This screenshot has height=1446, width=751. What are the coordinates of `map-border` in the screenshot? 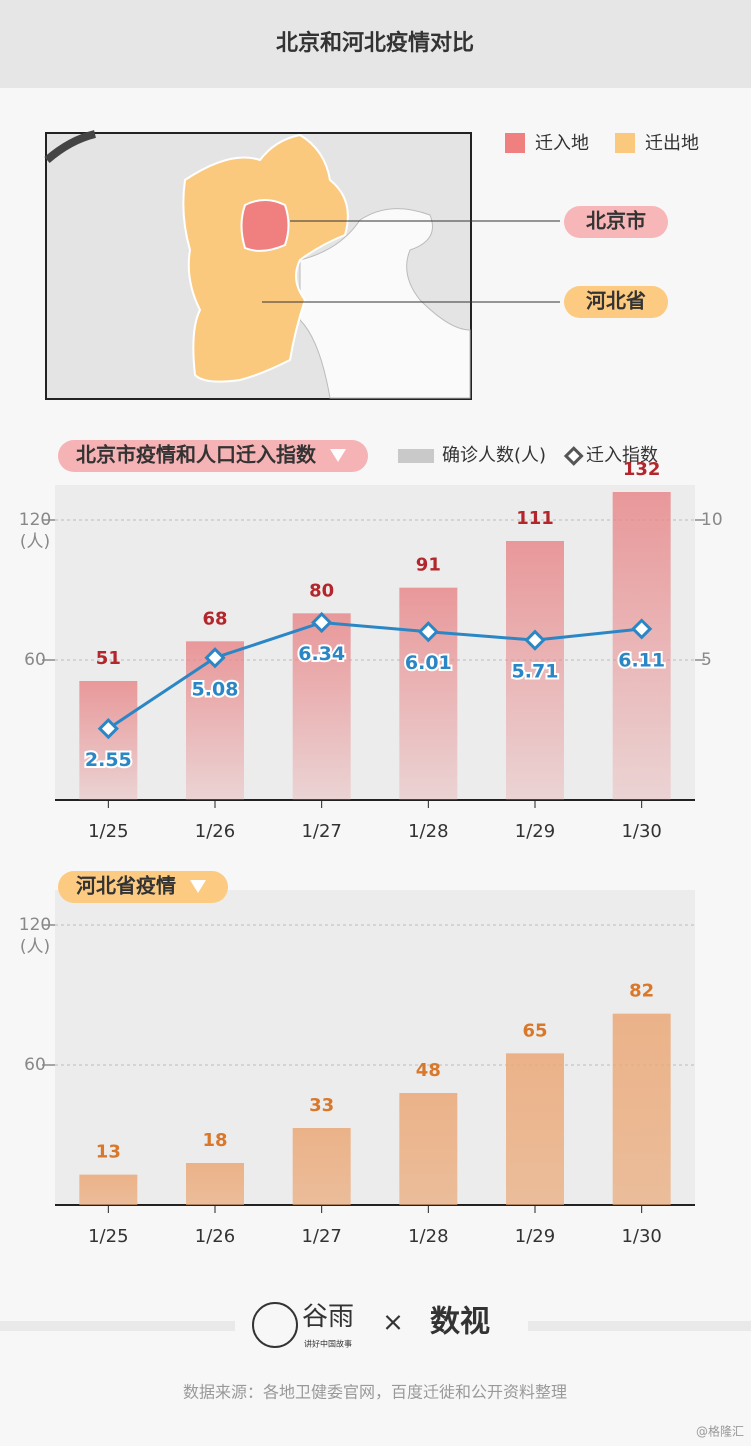 It's located at (70, 147).